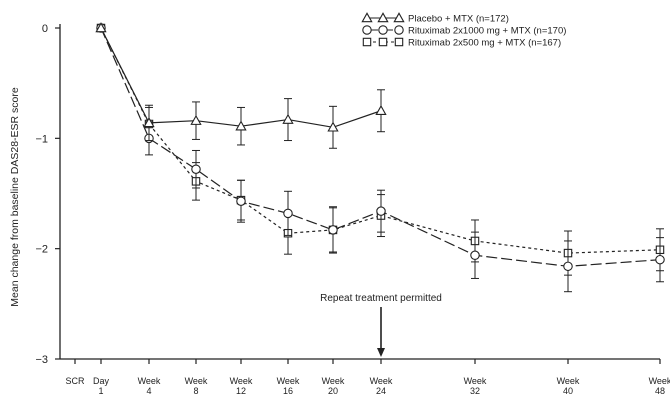 The image size is (670, 395). I want to click on legend-item-triangle: Placebo + MTX (n=172), so click(435, 18).